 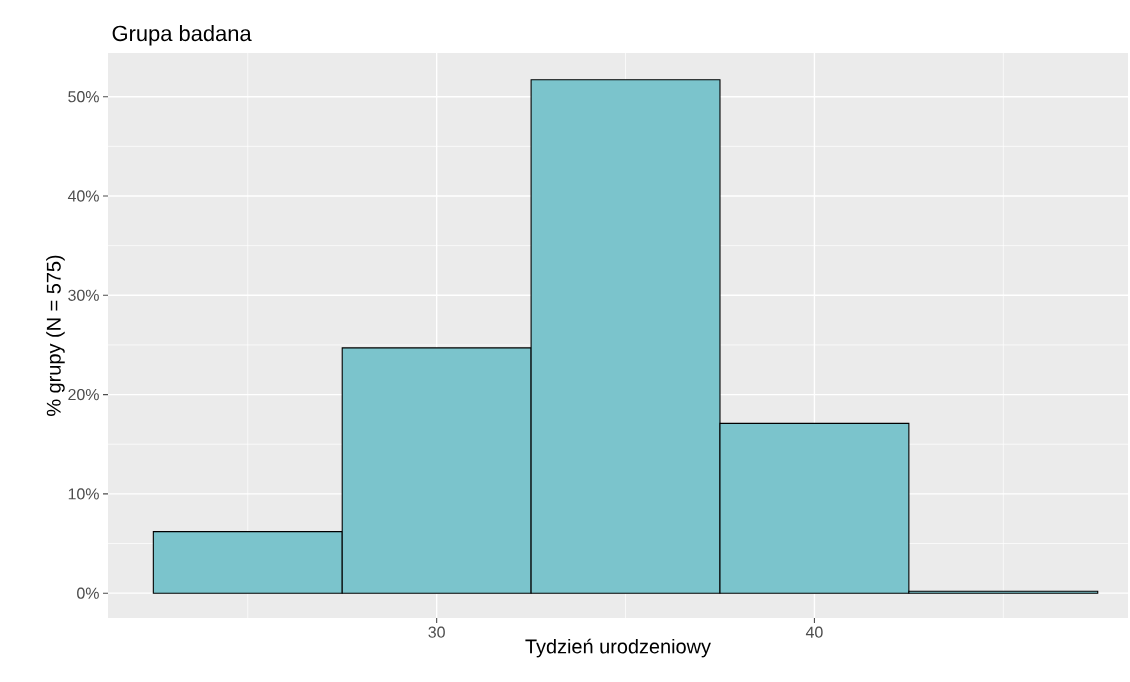 I want to click on y-tick-label: 40%, so click(x=83, y=196).